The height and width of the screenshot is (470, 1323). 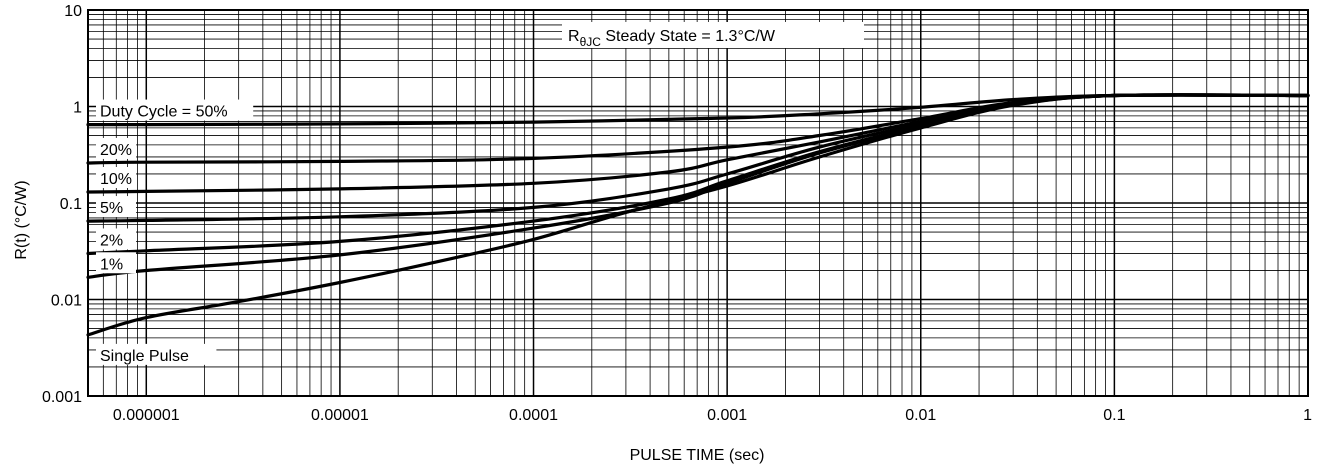 I want to click on y-tick-label: 10, so click(x=73, y=11).